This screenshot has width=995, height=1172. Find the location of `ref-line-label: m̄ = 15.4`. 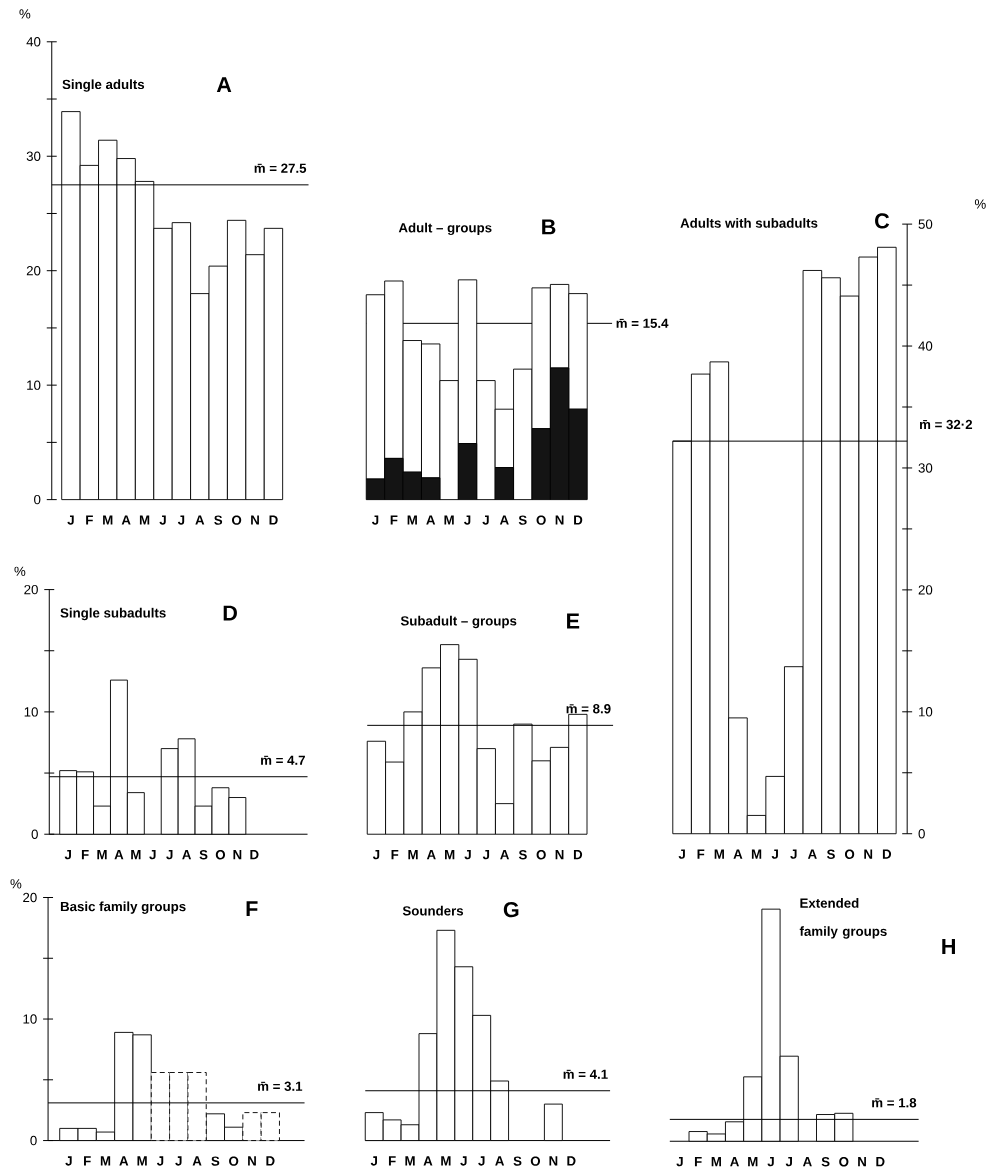

ref-line-label: m̄ = 15.4 is located at coordinates (642, 323).